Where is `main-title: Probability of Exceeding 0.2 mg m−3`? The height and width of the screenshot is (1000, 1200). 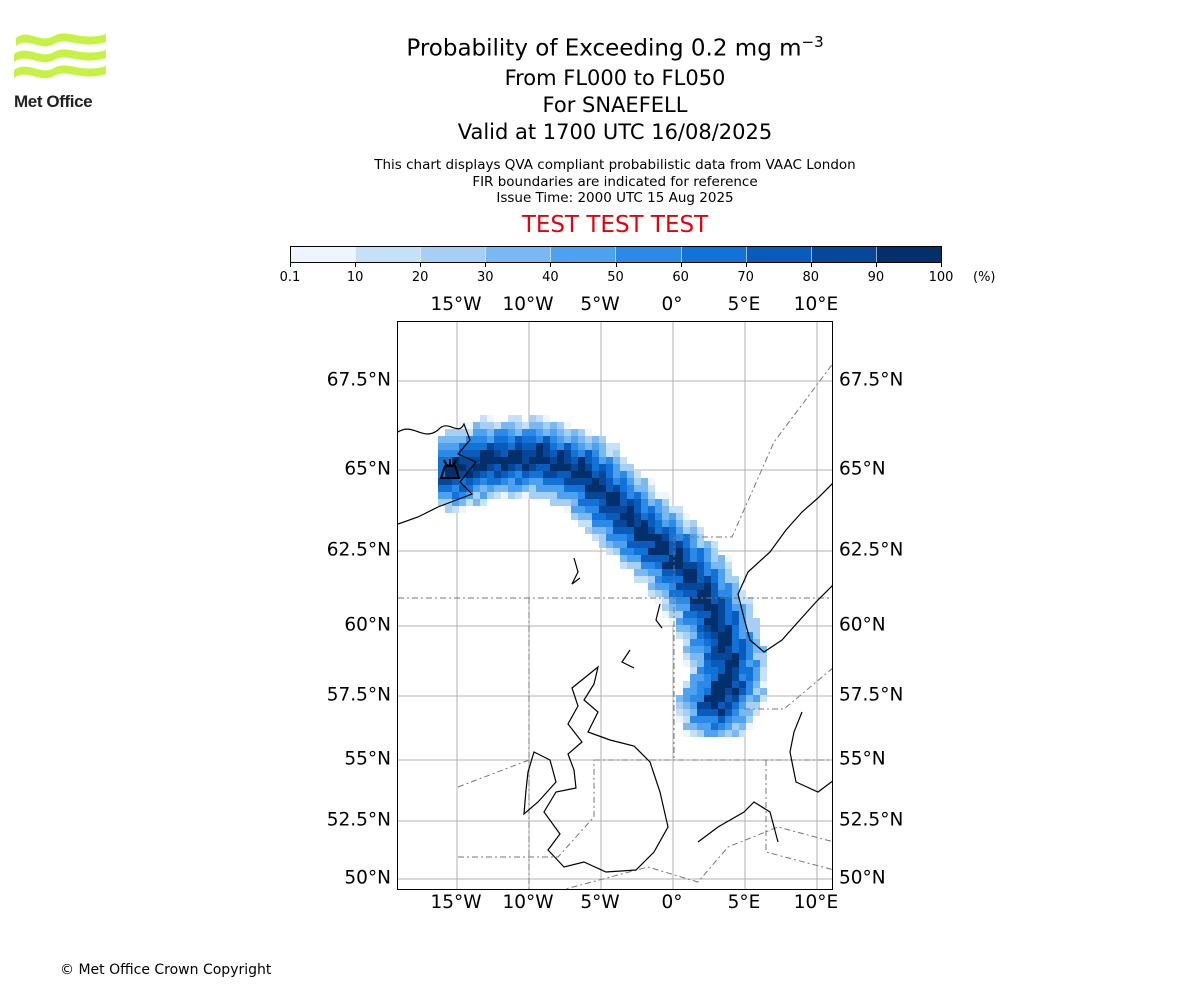
main-title: Probability of Exceeding 0.2 mg m−3 is located at coordinates (615, 45).